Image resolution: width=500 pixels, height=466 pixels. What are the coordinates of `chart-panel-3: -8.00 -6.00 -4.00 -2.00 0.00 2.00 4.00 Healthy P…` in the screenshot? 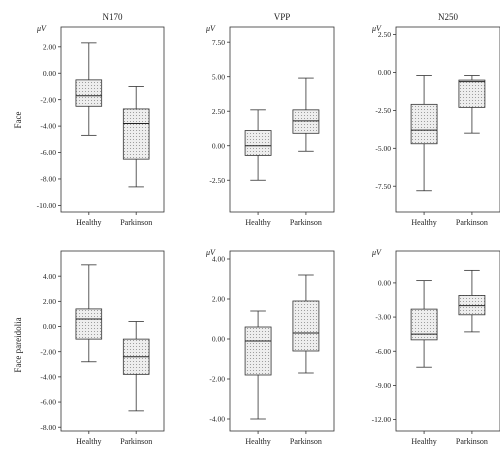 It's located at (102, 348).